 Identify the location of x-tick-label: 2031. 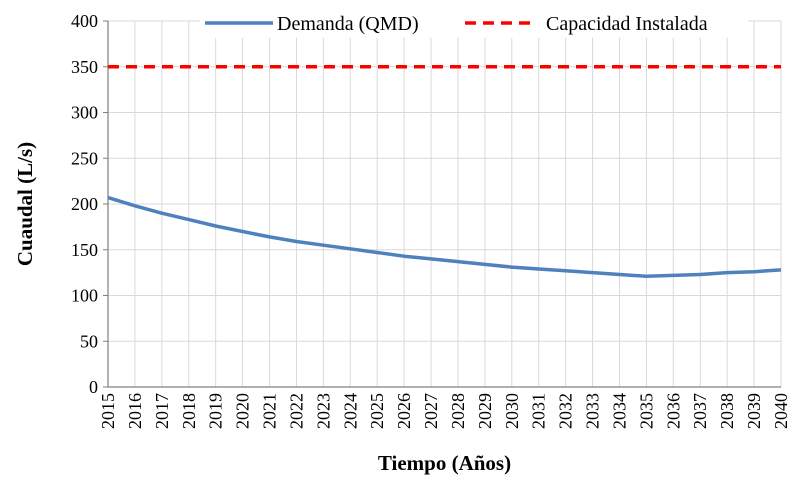
(539, 411).